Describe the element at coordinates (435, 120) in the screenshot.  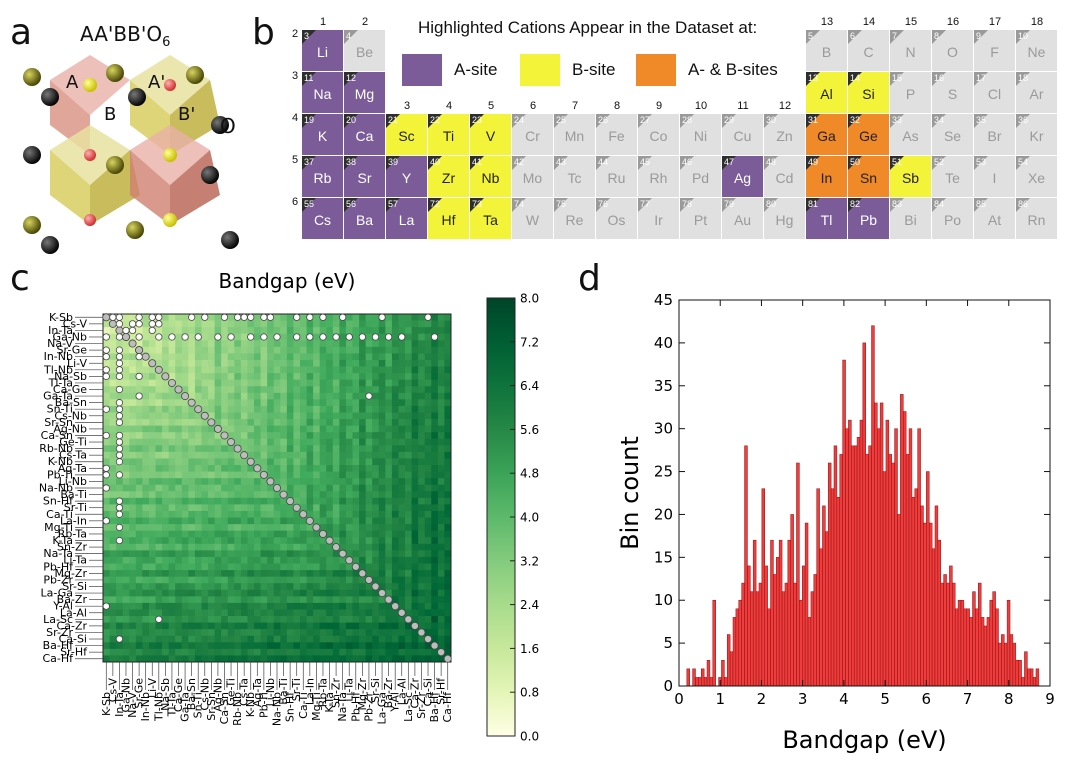
I see `atomic-number: 22` at that location.